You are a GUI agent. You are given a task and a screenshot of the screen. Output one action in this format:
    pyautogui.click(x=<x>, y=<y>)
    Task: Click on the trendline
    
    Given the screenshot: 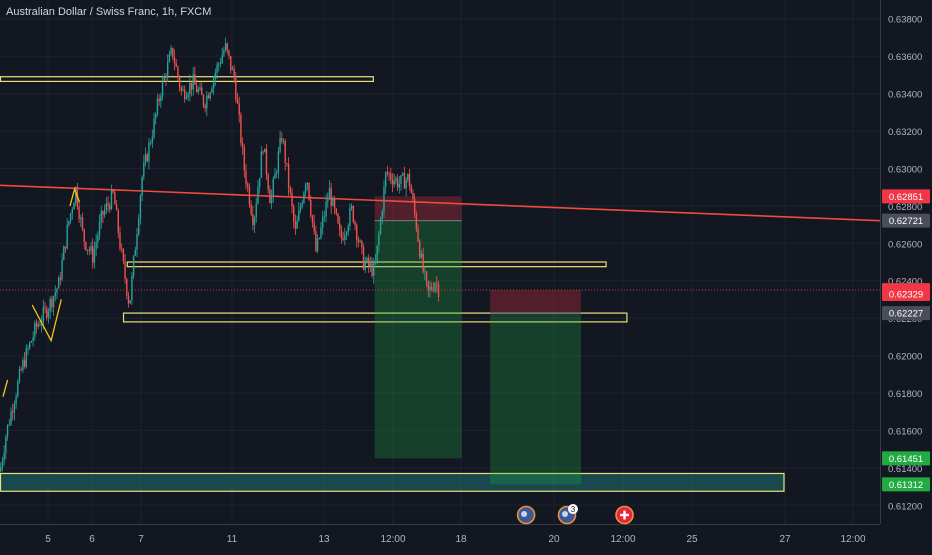 What is the action you would take?
    pyautogui.click(x=440, y=203)
    